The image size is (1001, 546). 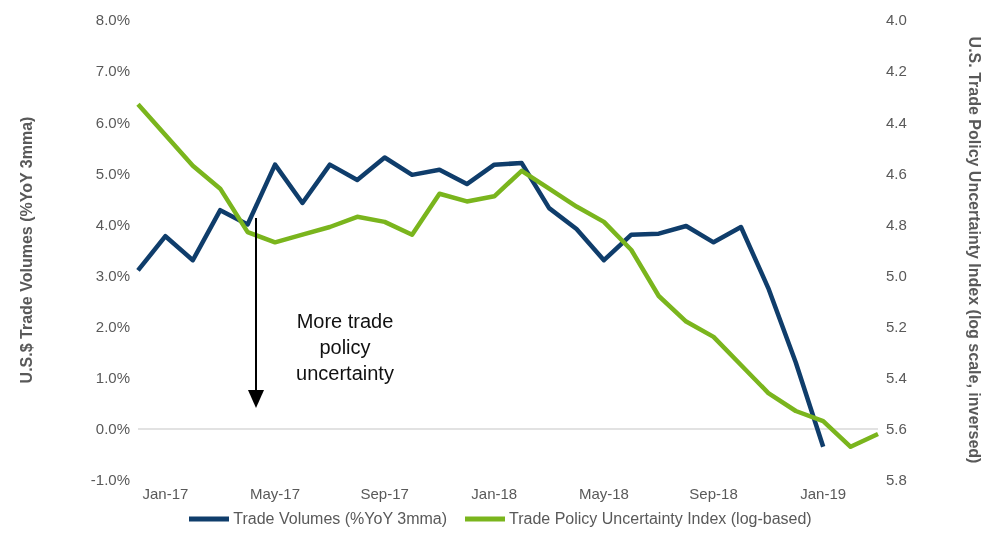 What do you see at coordinates (896, 275) in the screenshot?
I see `y2-tick-label: 5.0` at bounding box center [896, 275].